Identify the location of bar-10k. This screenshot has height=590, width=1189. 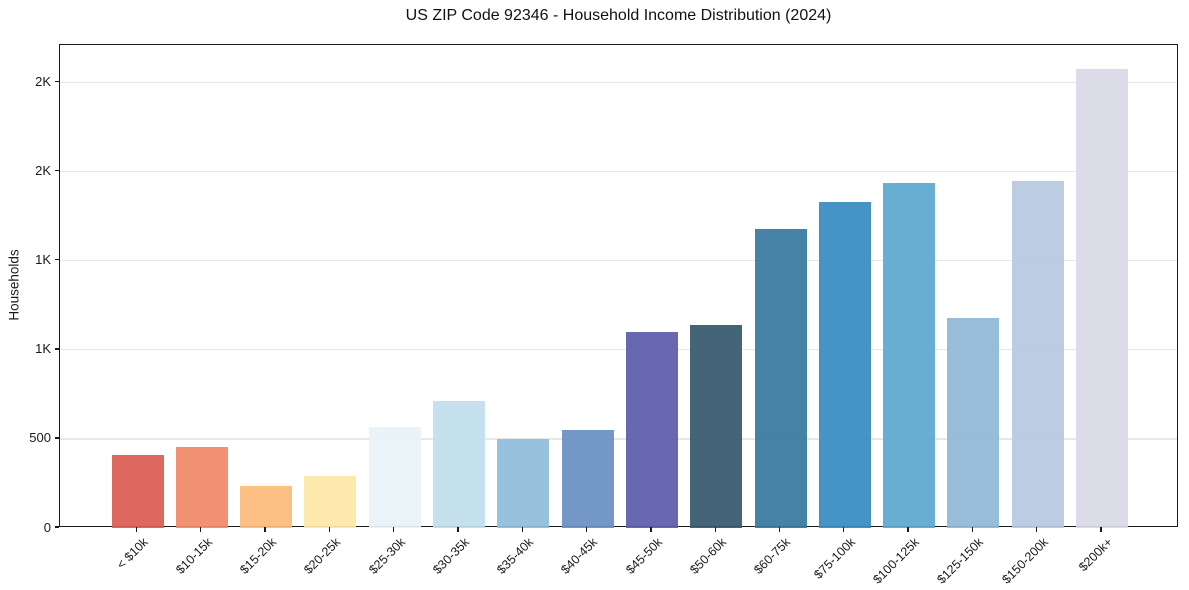
(137, 491).